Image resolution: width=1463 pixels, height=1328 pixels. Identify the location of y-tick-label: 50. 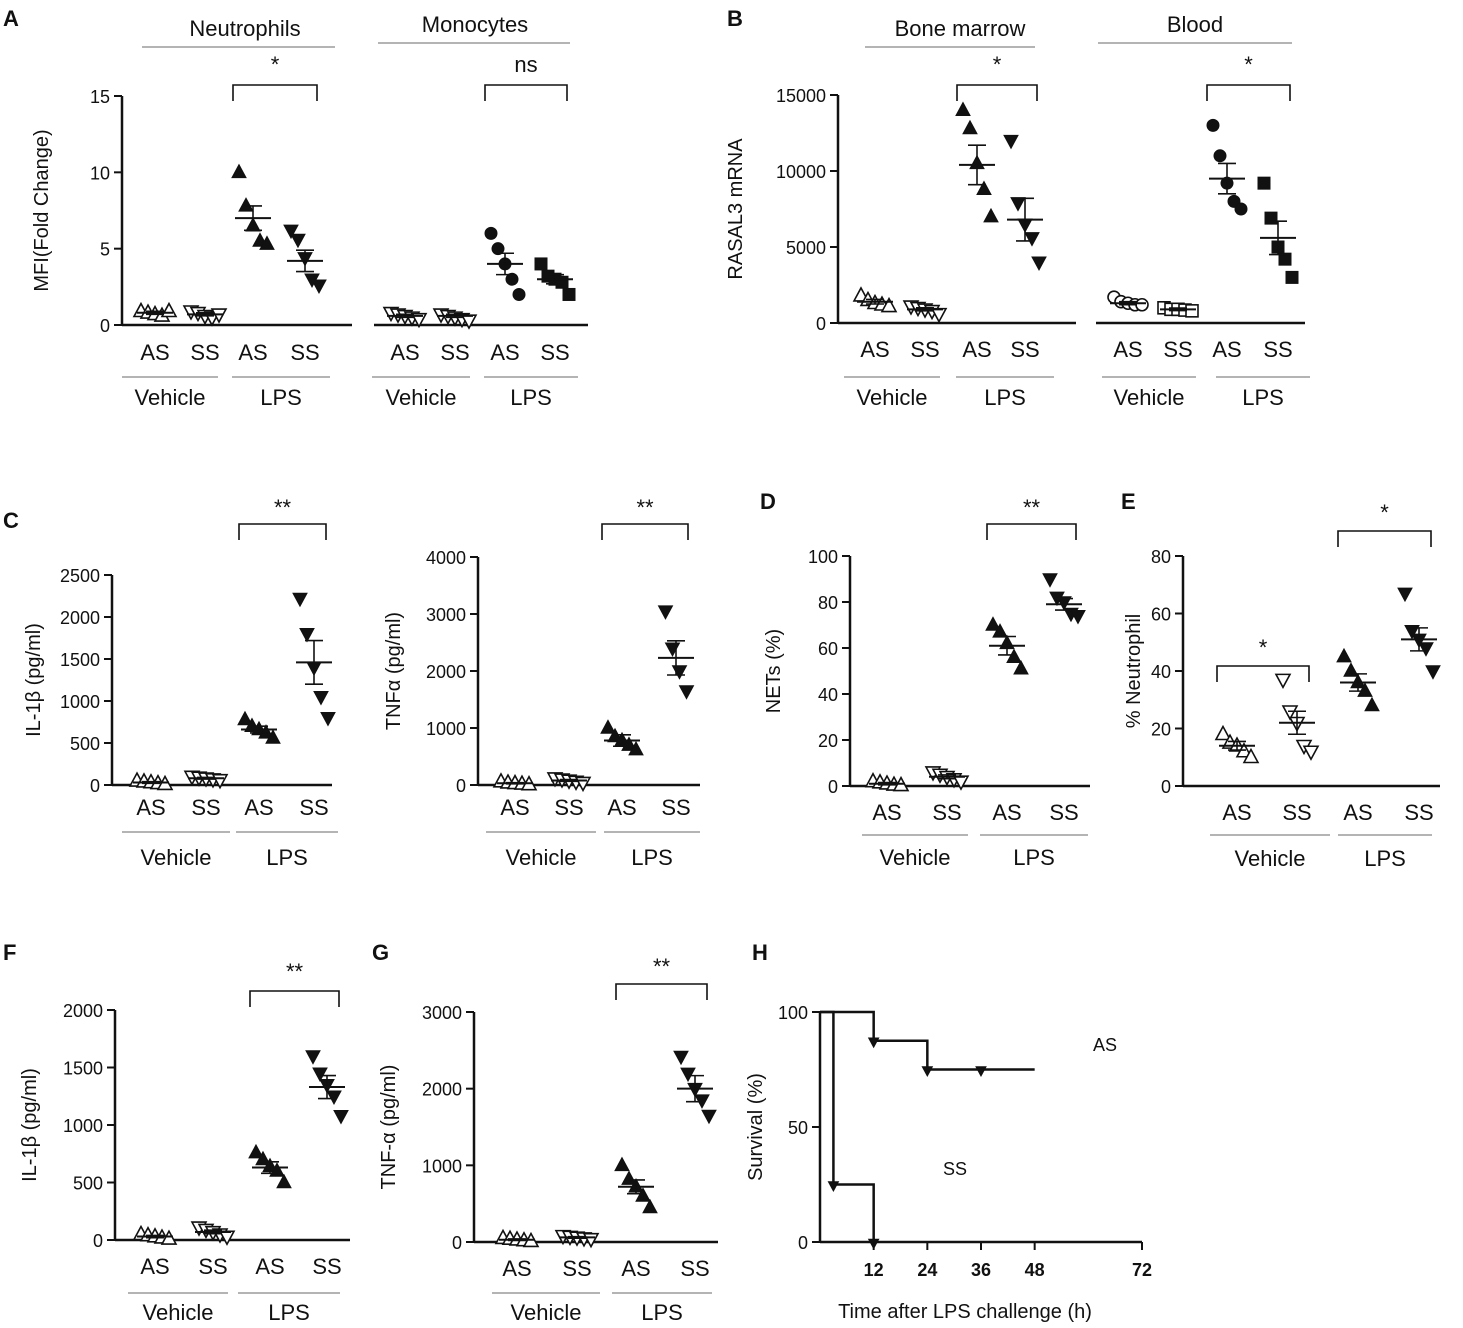
(798, 1128).